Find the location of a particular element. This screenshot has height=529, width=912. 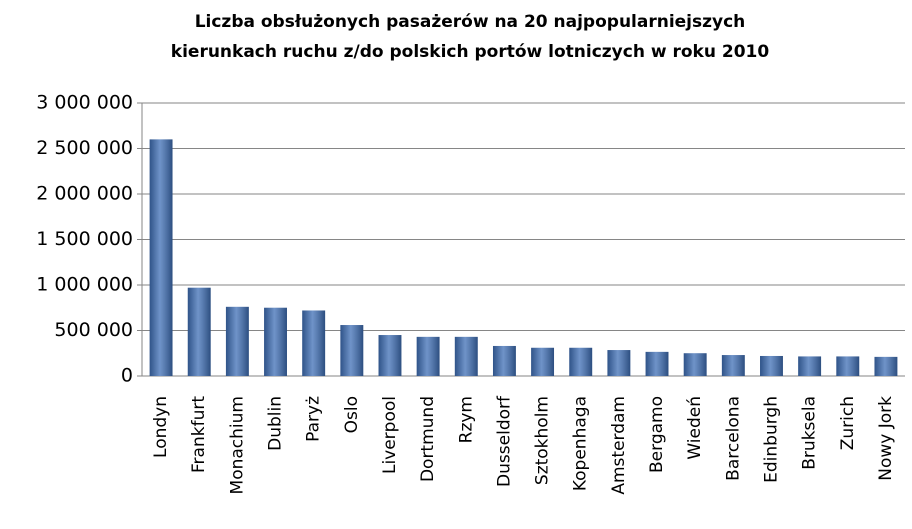

y-tick-label: 2 000 000 is located at coordinates (84, 194).